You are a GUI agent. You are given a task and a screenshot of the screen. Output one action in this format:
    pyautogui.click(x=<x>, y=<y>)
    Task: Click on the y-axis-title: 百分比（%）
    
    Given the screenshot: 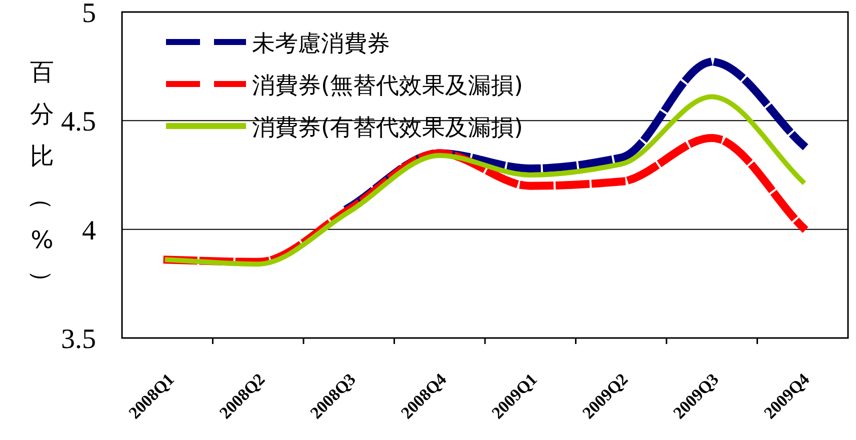 What is the action you would take?
    pyautogui.click(x=42, y=176)
    